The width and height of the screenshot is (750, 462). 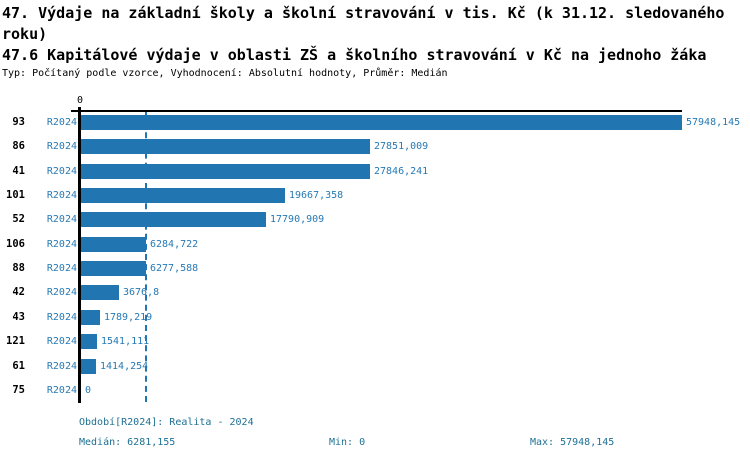 I want to click on y-axis-line, so click(x=79, y=255).